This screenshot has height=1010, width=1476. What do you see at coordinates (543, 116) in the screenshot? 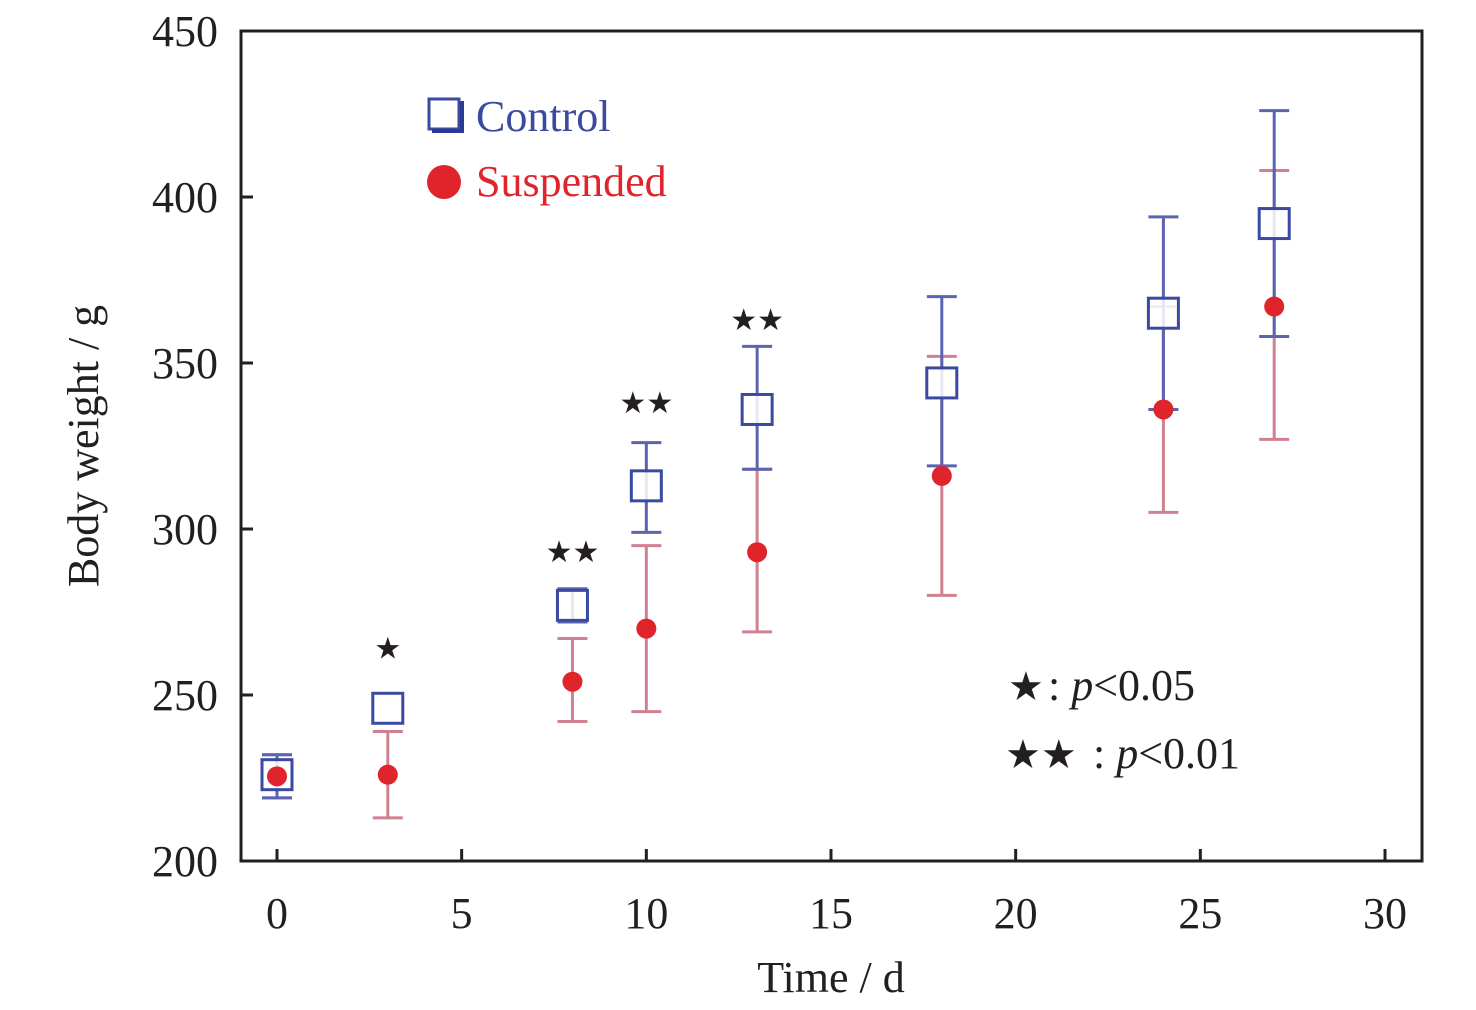
I see `legend-label-control: Control` at bounding box center [543, 116].